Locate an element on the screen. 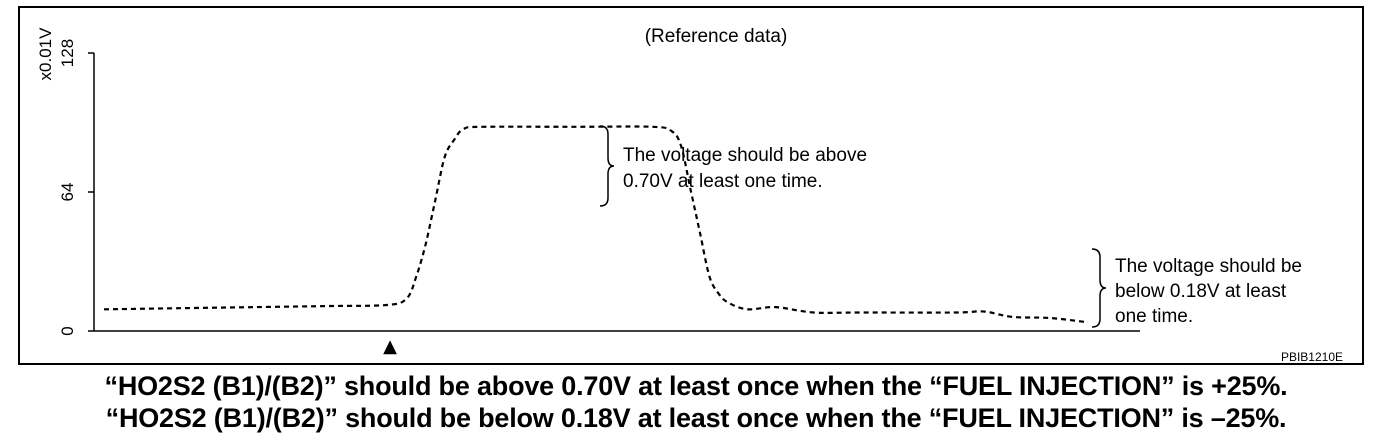 This screenshot has width=1392, height=440. figure-code: PBIB1210E is located at coordinates (1312, 356).